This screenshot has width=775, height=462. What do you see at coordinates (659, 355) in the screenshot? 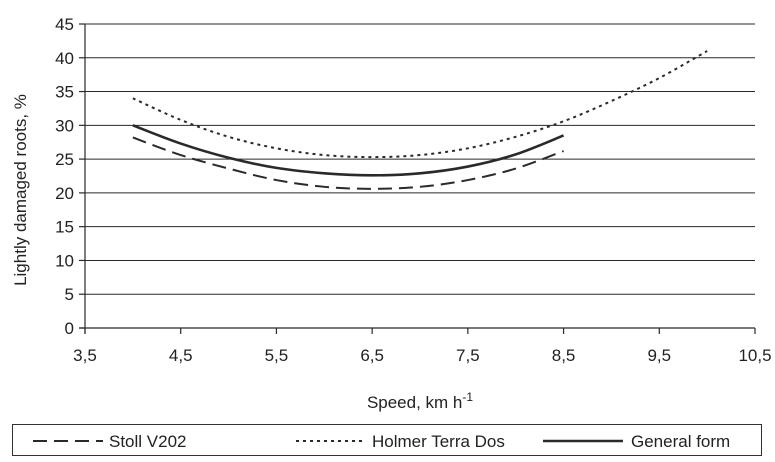
I see `x-tick-label: 9,5` at bounding box center [659, 355].